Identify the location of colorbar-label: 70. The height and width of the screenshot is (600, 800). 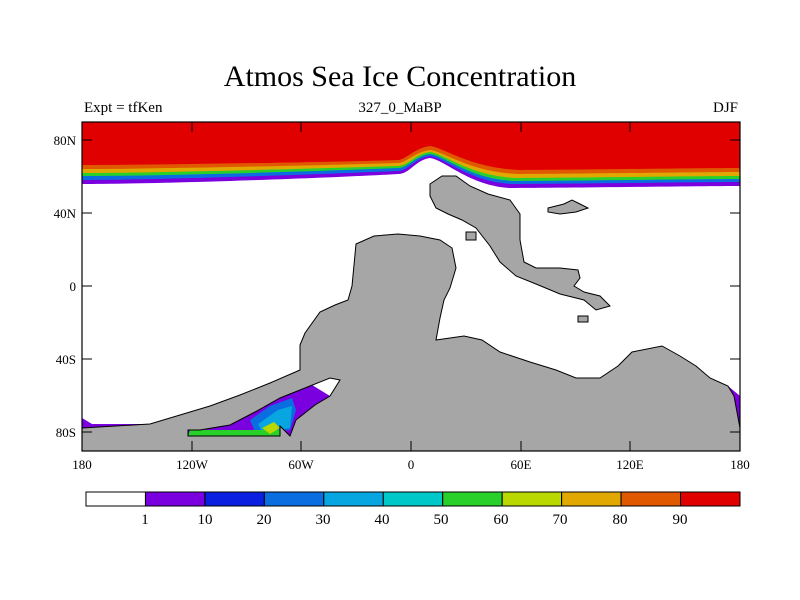
(560, 520).